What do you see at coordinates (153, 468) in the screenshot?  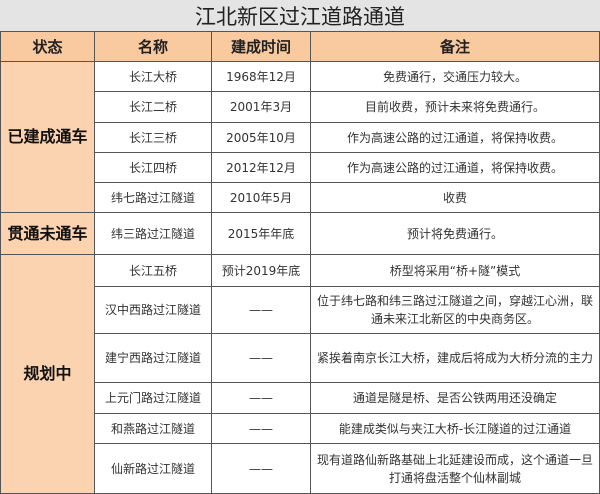 I see `name-cell: 仙新路过江隧道` at bounding box center [153, 468].